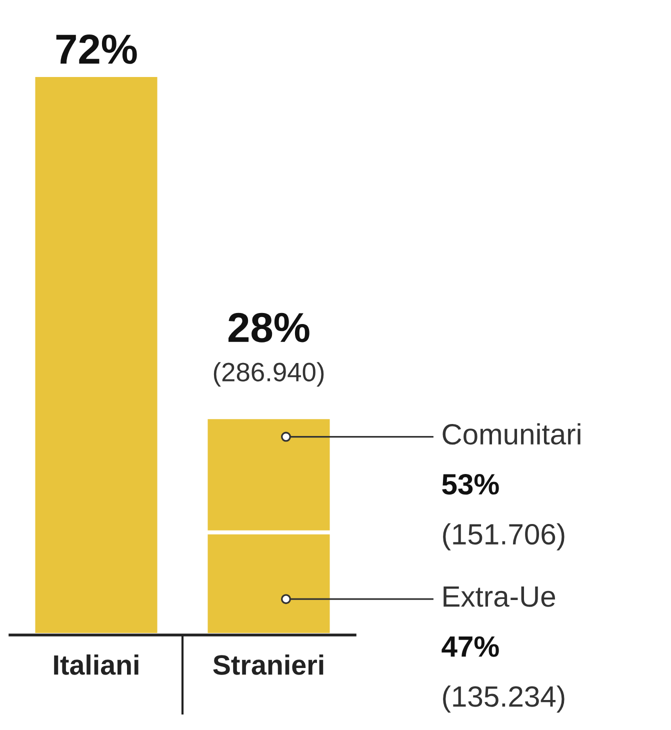 Image resolution: width=671 pixels, height=730 pixels. Describe the element at coordinates (96, 664) in the screenshot. I see `x-tick-label: Italiani` at that location.